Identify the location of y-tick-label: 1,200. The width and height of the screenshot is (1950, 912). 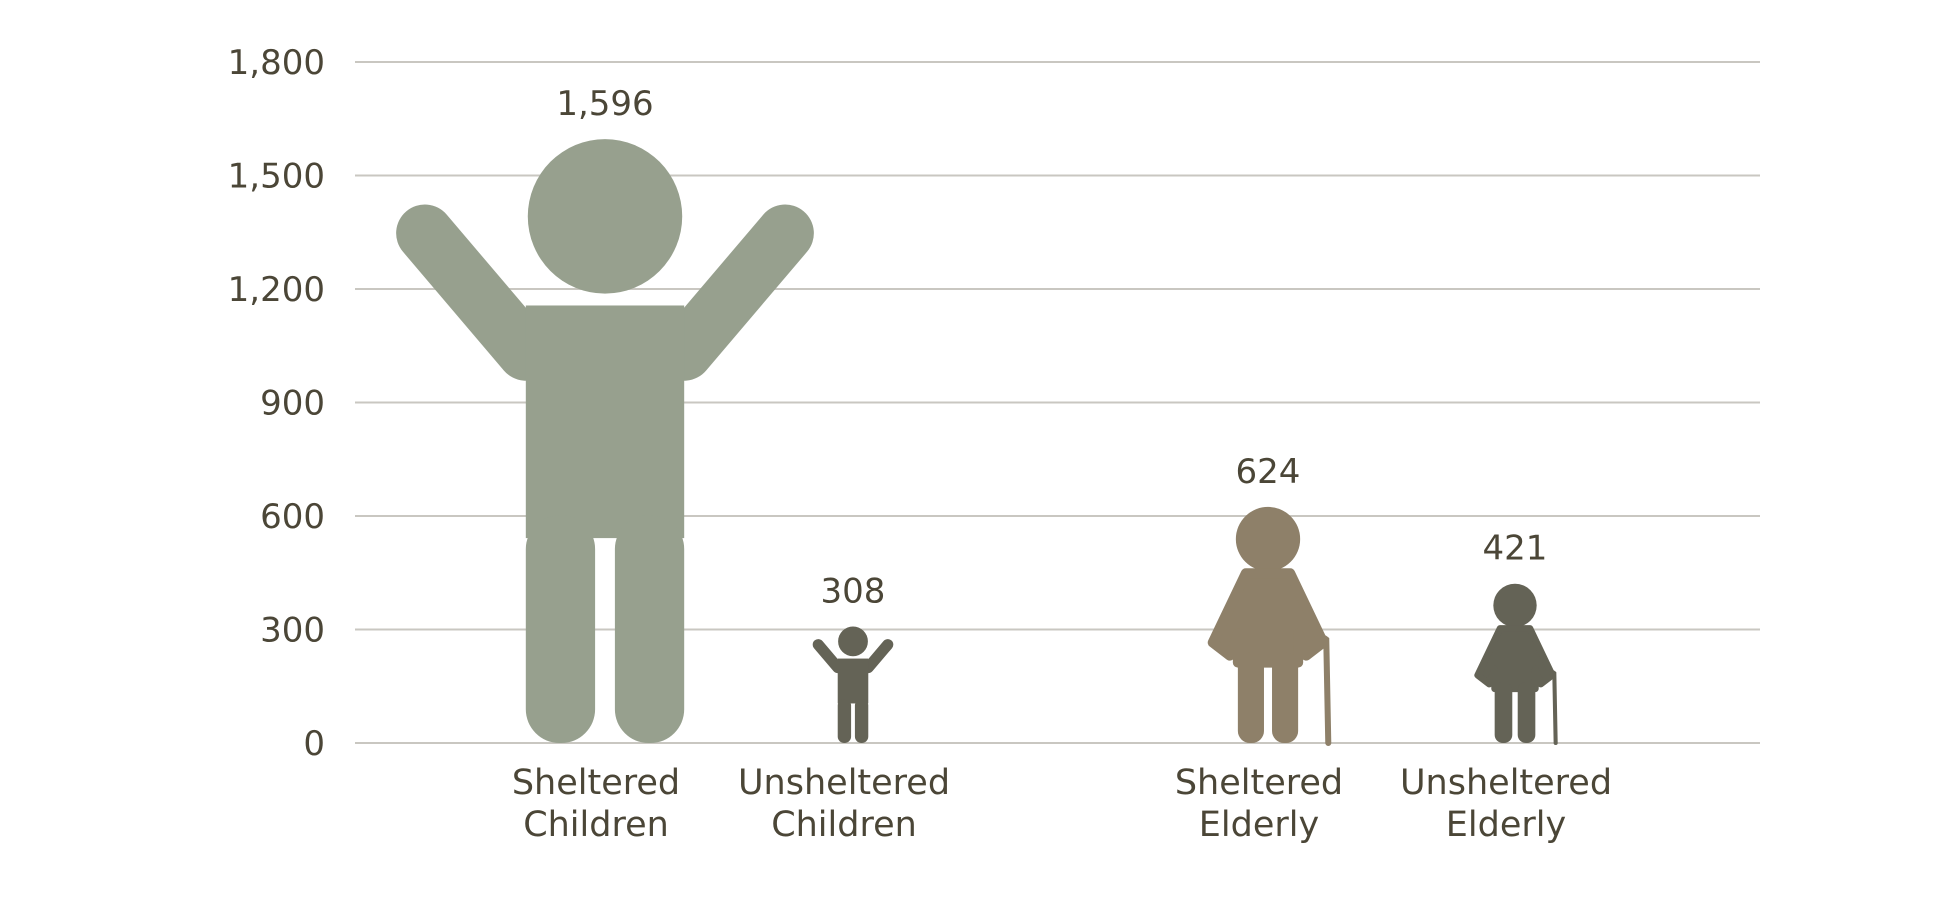
(276, 290).